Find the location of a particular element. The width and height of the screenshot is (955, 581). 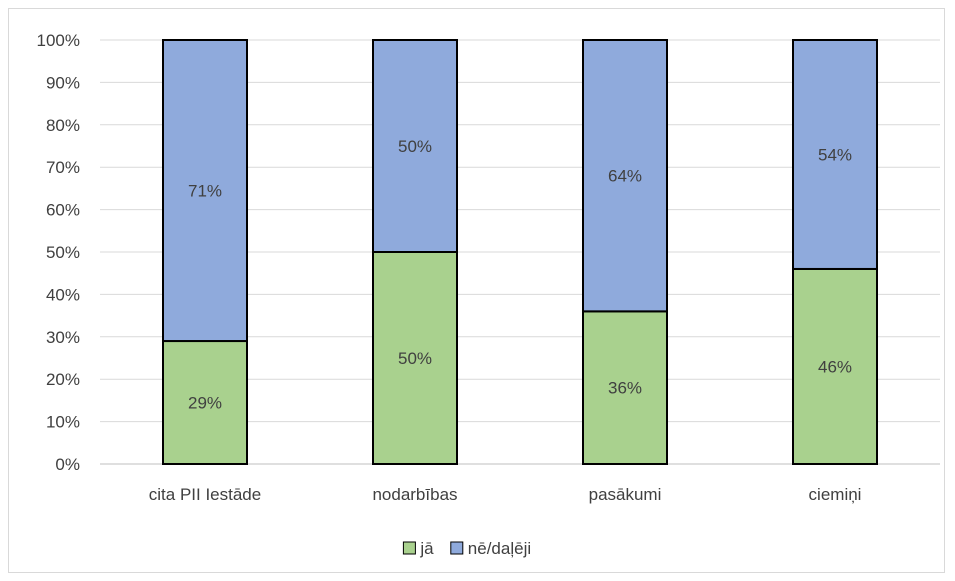

y-tick-label: 70% is located at coordinates (63, 167).